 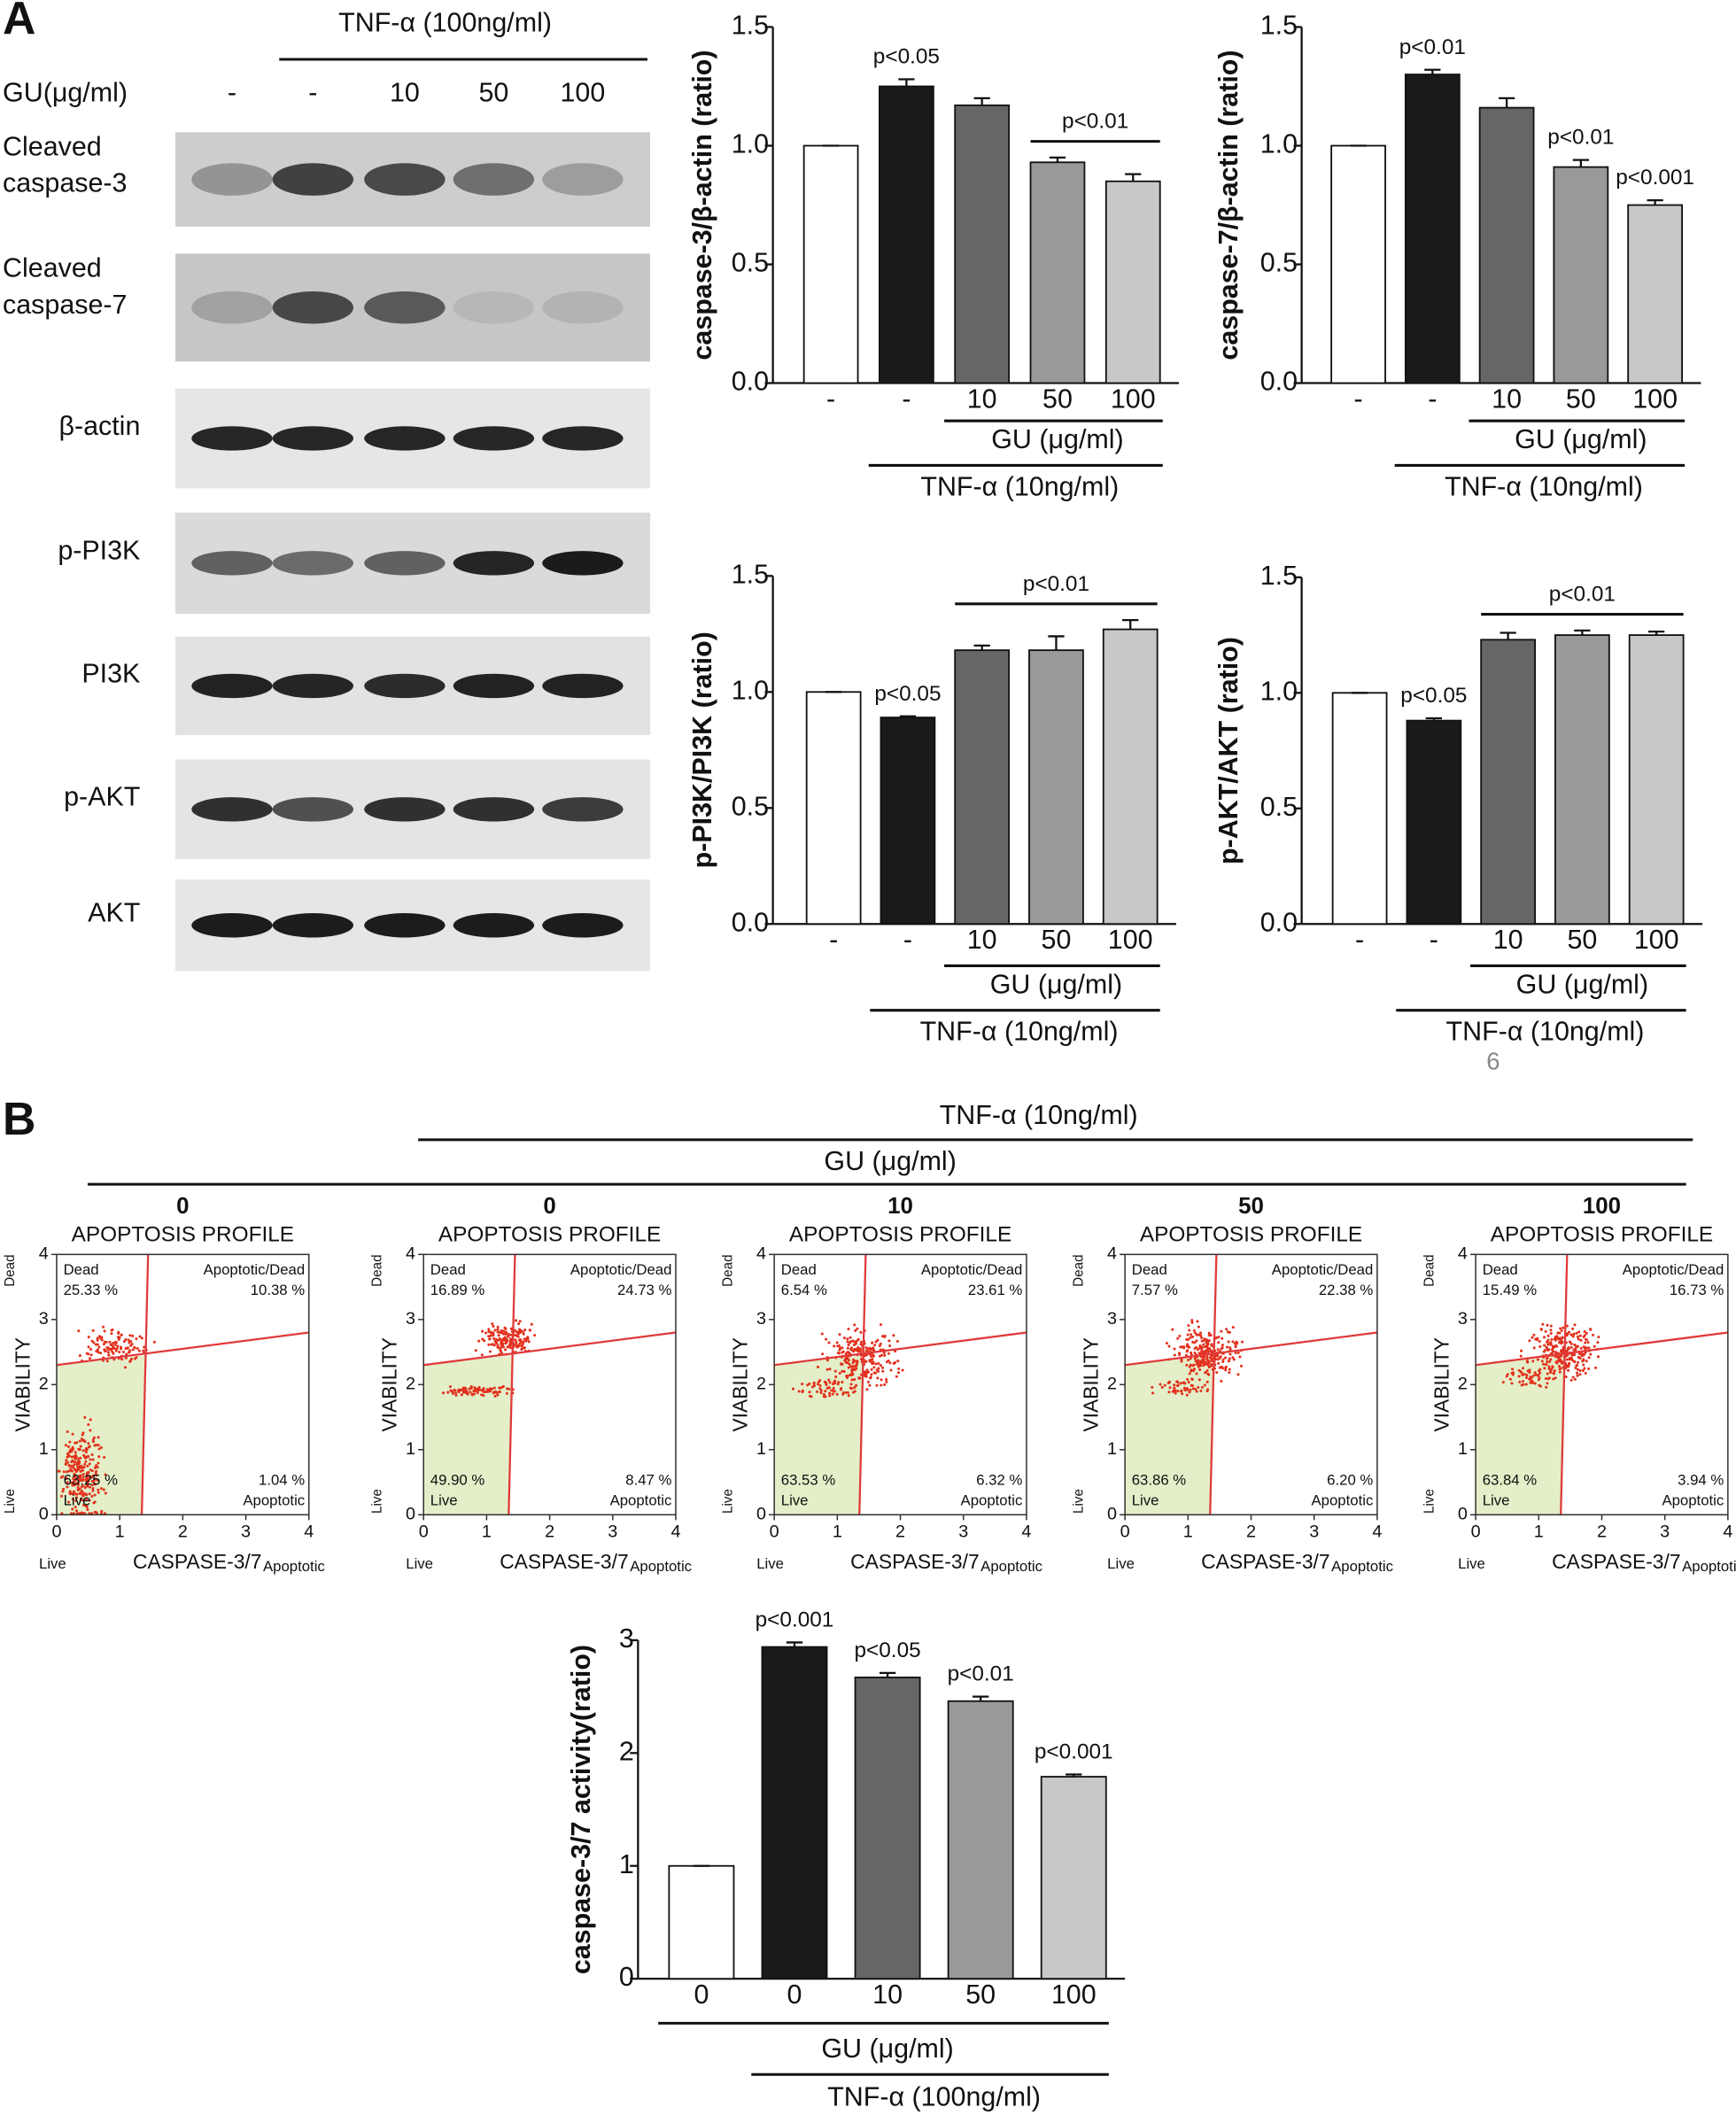 What do you see at coordinates (750, 26) in the screenshot?
I see `y-tick-label: 1.5` at bounding box center [750, 26].